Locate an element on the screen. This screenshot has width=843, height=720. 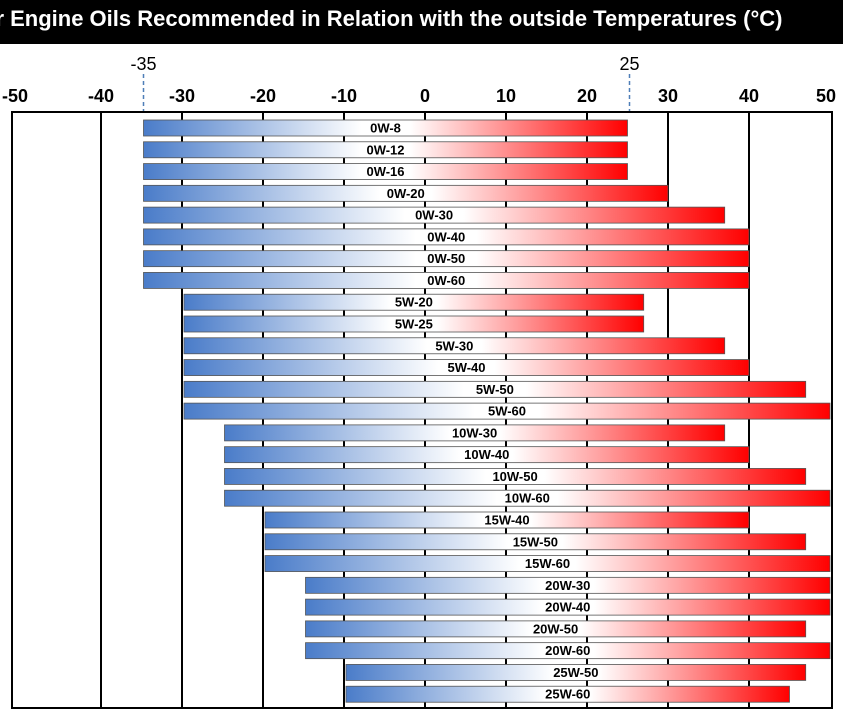
oil-grade-label: 10W-60 is located at coordinates (527, 498).